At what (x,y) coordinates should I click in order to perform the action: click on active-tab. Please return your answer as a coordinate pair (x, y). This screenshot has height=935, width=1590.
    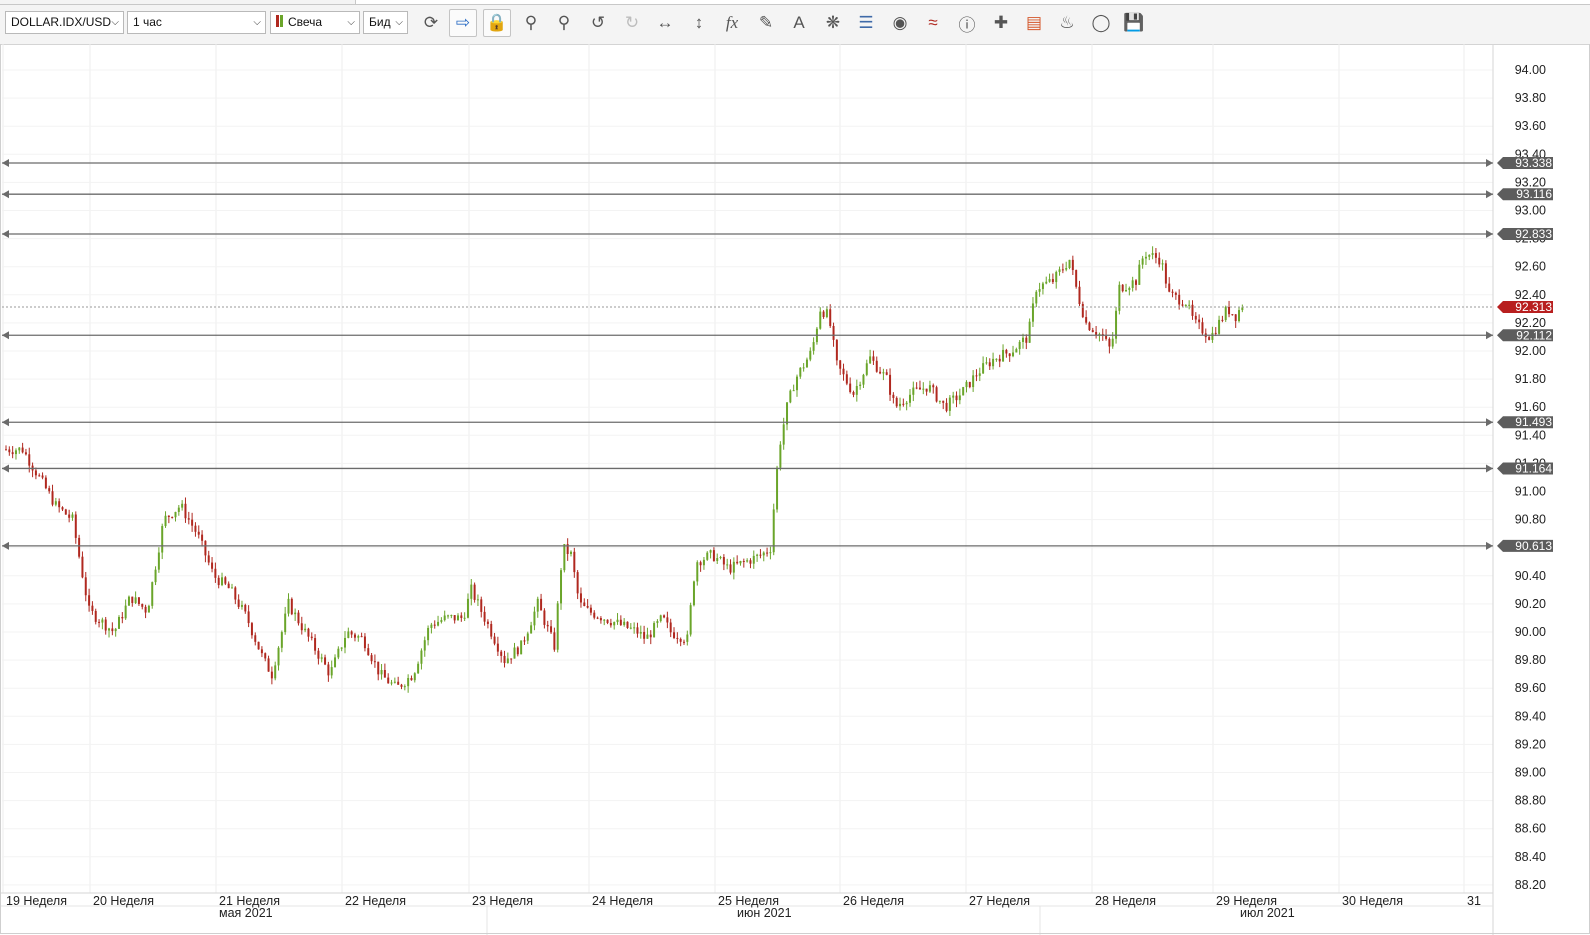
    Looking at the image, I should click on (178, 2).